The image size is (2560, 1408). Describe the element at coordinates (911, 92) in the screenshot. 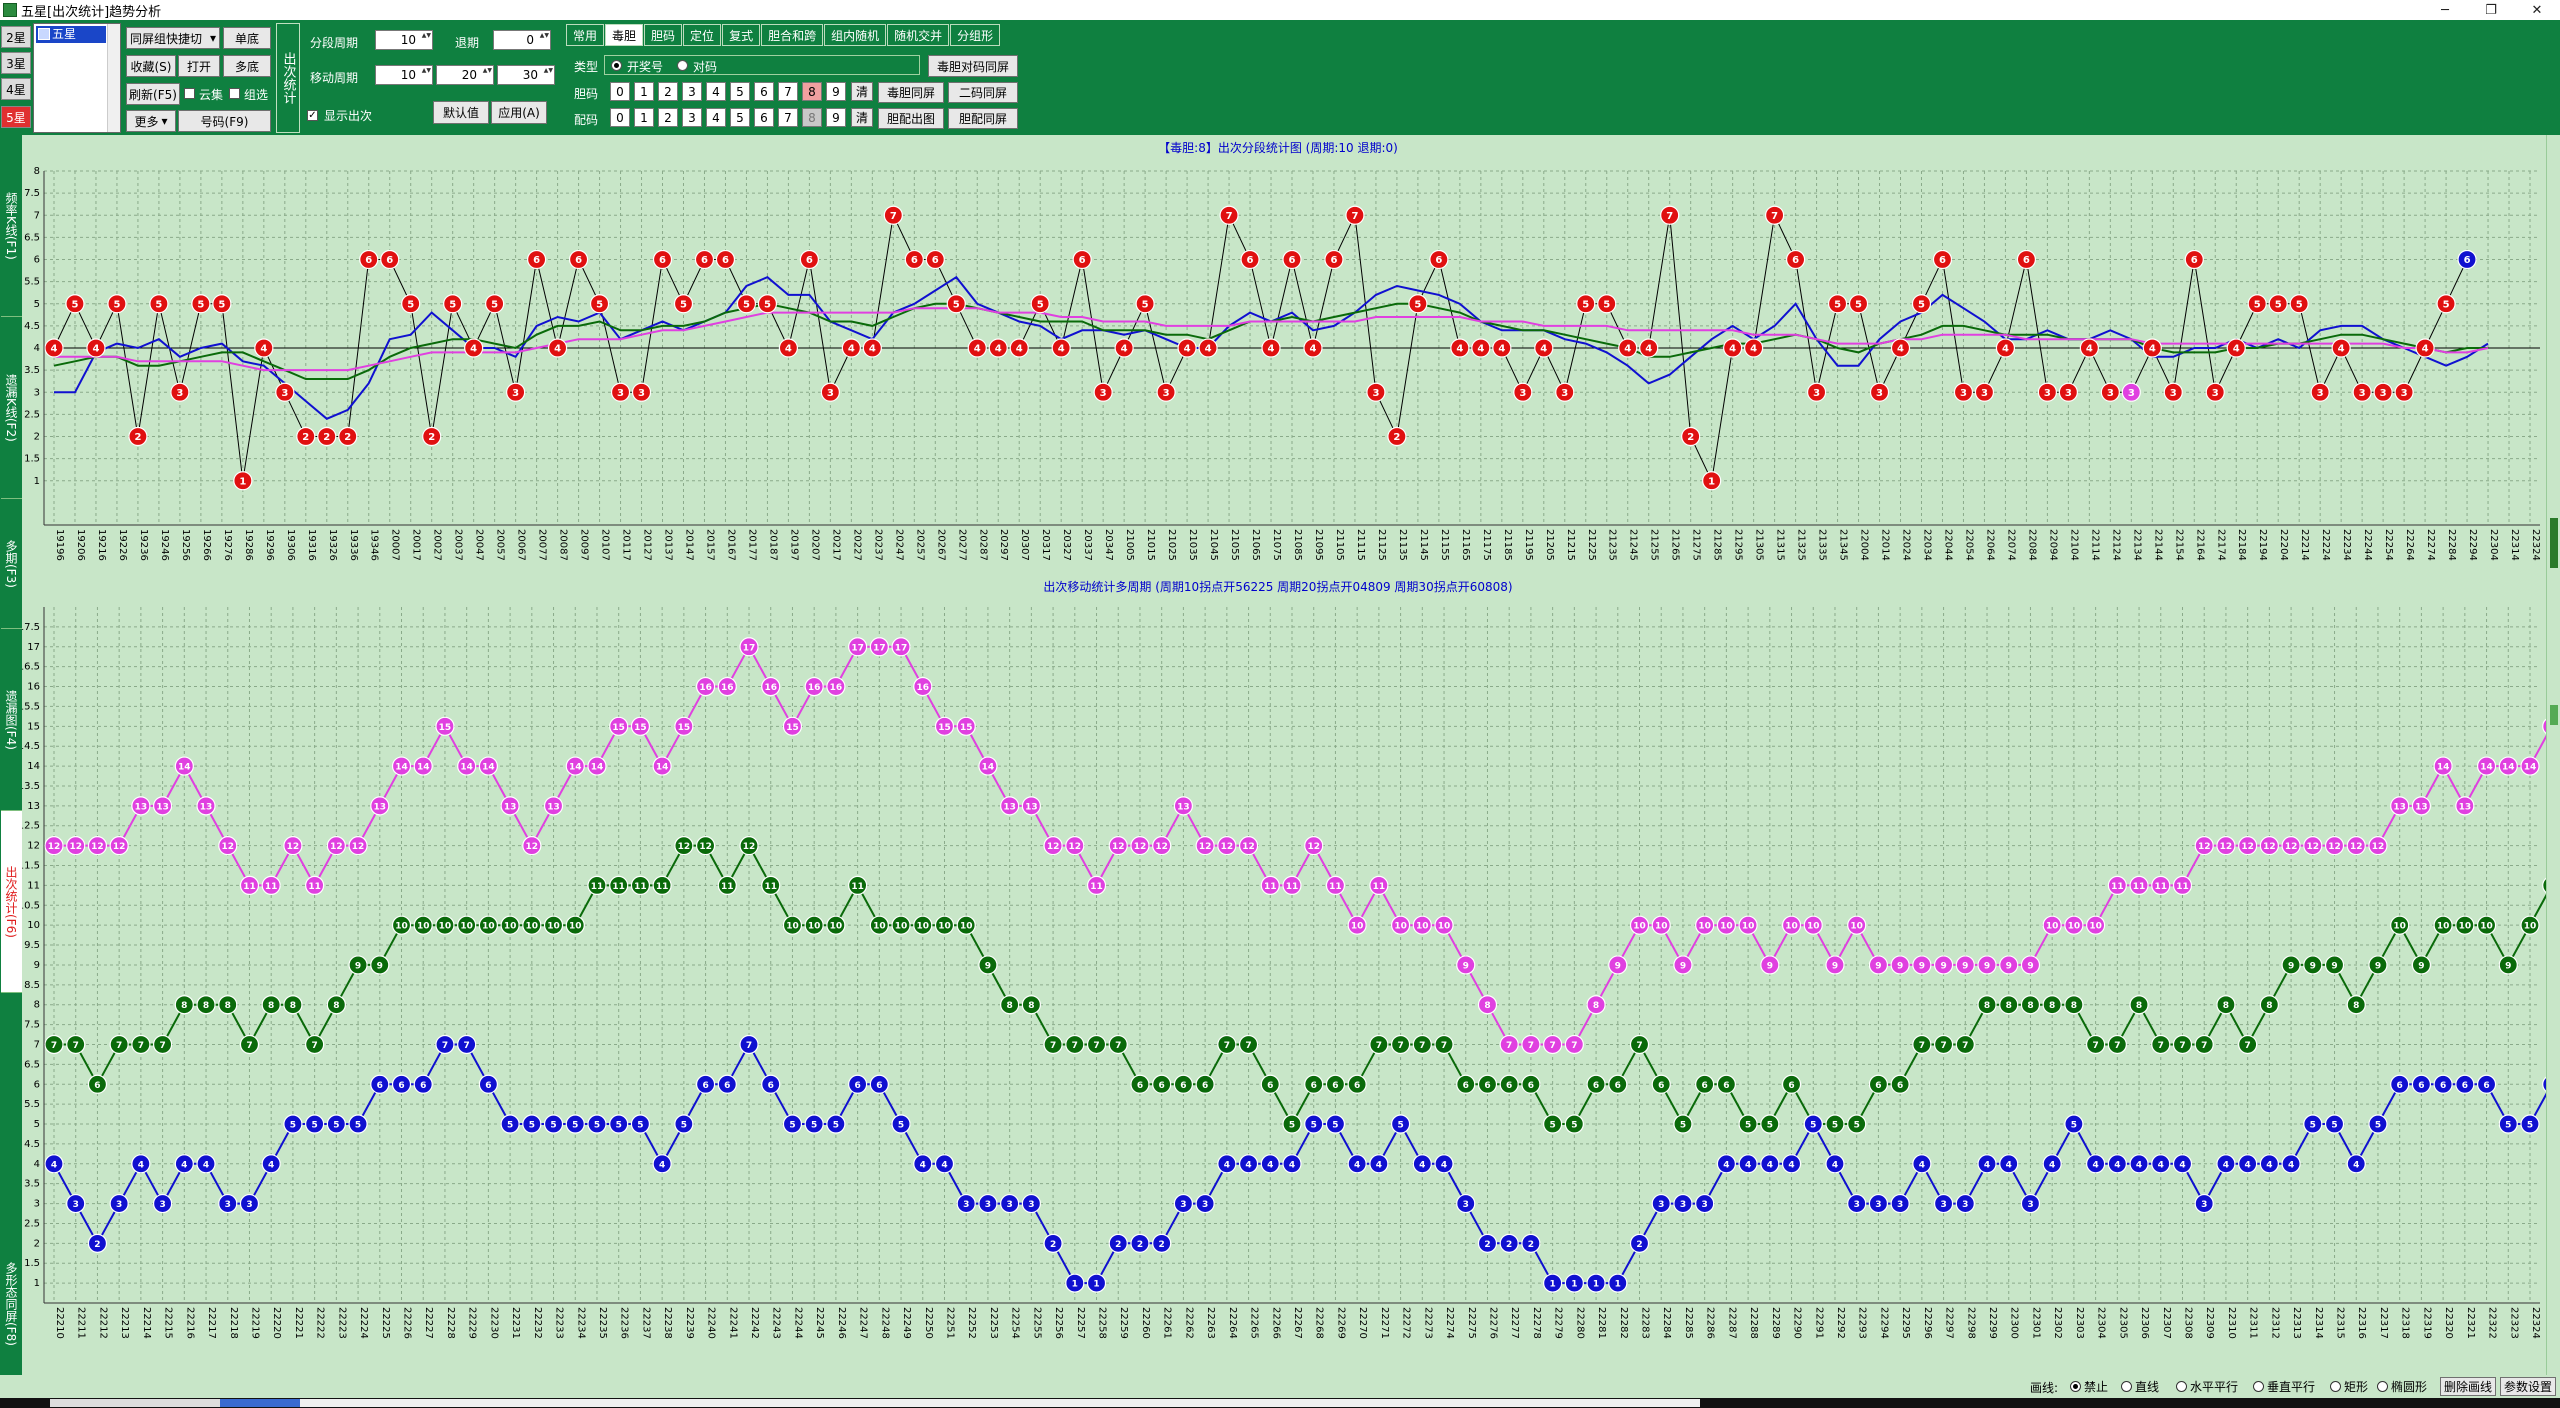

I see `dan-screen-button: 毒胆同屏` at that location.